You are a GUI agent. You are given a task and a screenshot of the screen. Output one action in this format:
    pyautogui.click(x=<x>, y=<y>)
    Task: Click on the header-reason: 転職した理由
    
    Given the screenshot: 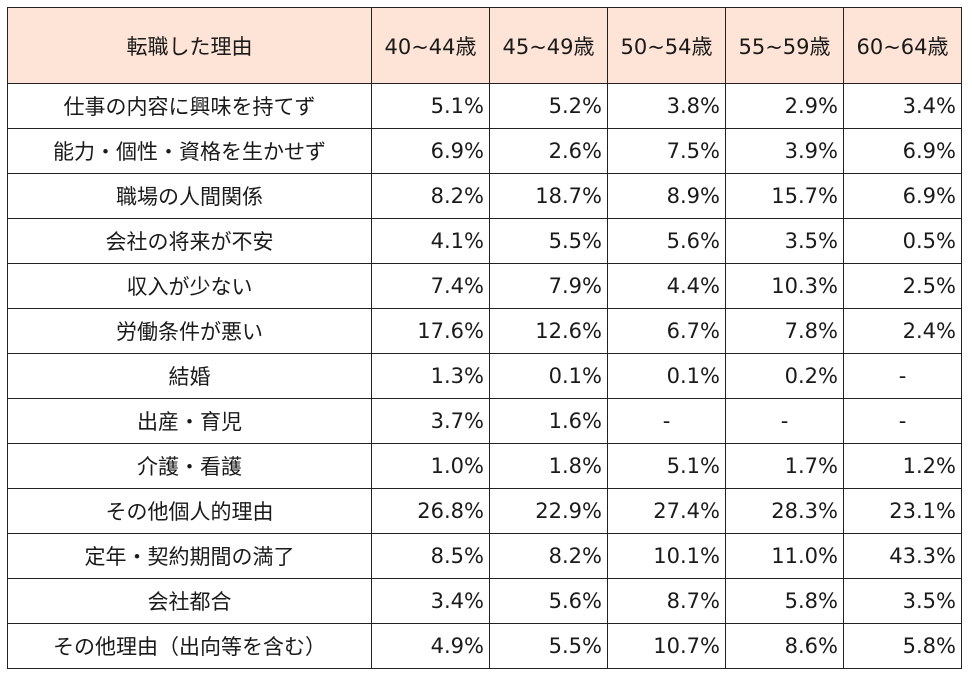 What is the action you would take?
    pyautogui.click(x=189, y=45)
    